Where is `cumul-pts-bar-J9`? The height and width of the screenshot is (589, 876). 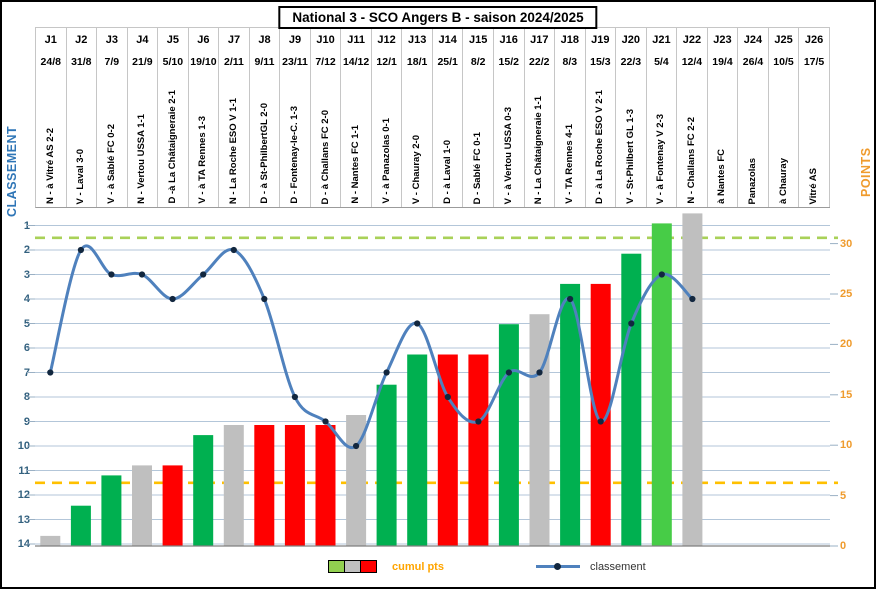
cumul-pts-bar-J9 is located at coordinates (294, 485).